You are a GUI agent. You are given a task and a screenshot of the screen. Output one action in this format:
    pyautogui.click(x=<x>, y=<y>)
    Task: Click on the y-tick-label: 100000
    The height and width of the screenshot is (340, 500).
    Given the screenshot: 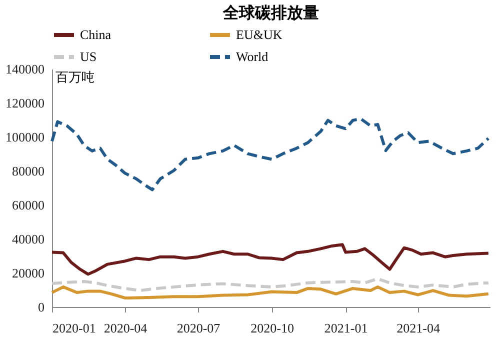 What is the action you would take?
    pyautogui.click(x=25, y=137)
    